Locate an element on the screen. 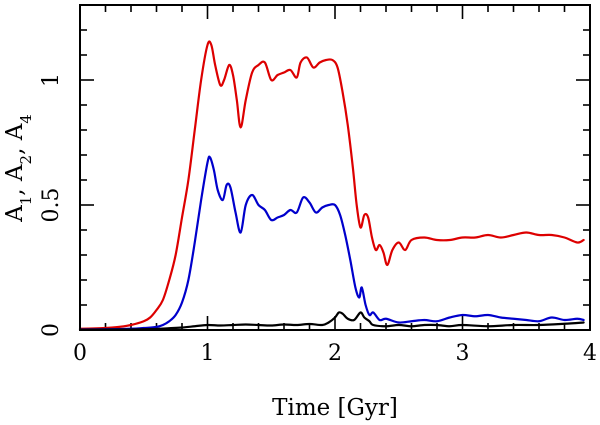 This screenshot has height=425, width=600. y-tick-label: 0 is located at coordinates (51, 330).